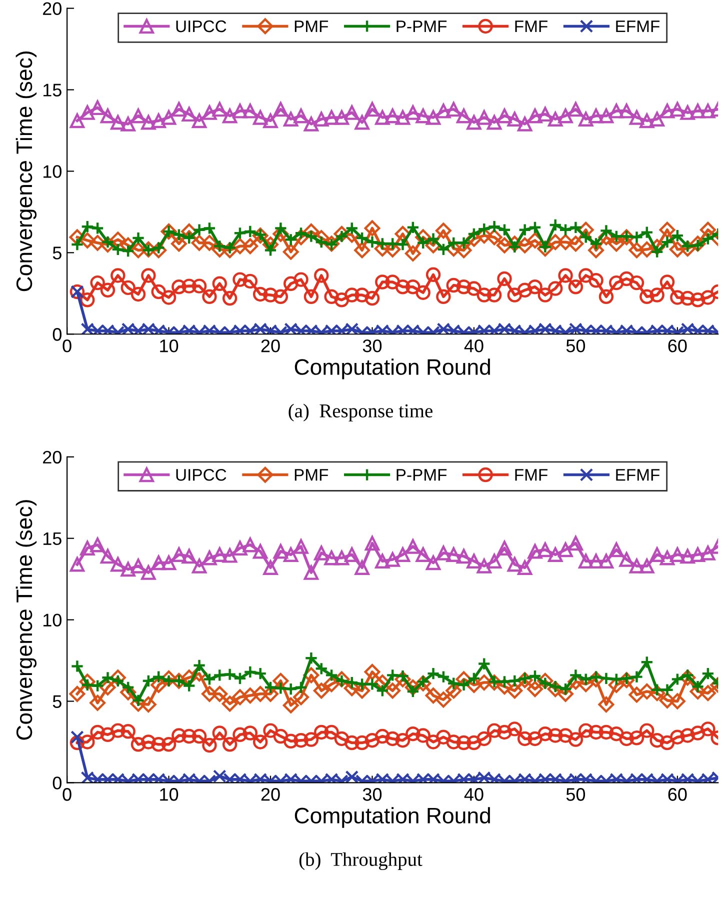  What do you see at coordinates (360, 413) in the screenshot?
I see `text: (a) Response time` at bounding box center [360, 413].